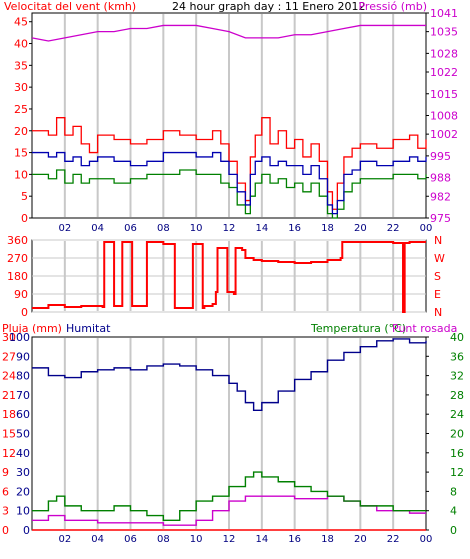  What do you see at coordinates (9, 434) in the screenshot?
I see `rain-tick-label: 15` at bounding box center [9, 434].